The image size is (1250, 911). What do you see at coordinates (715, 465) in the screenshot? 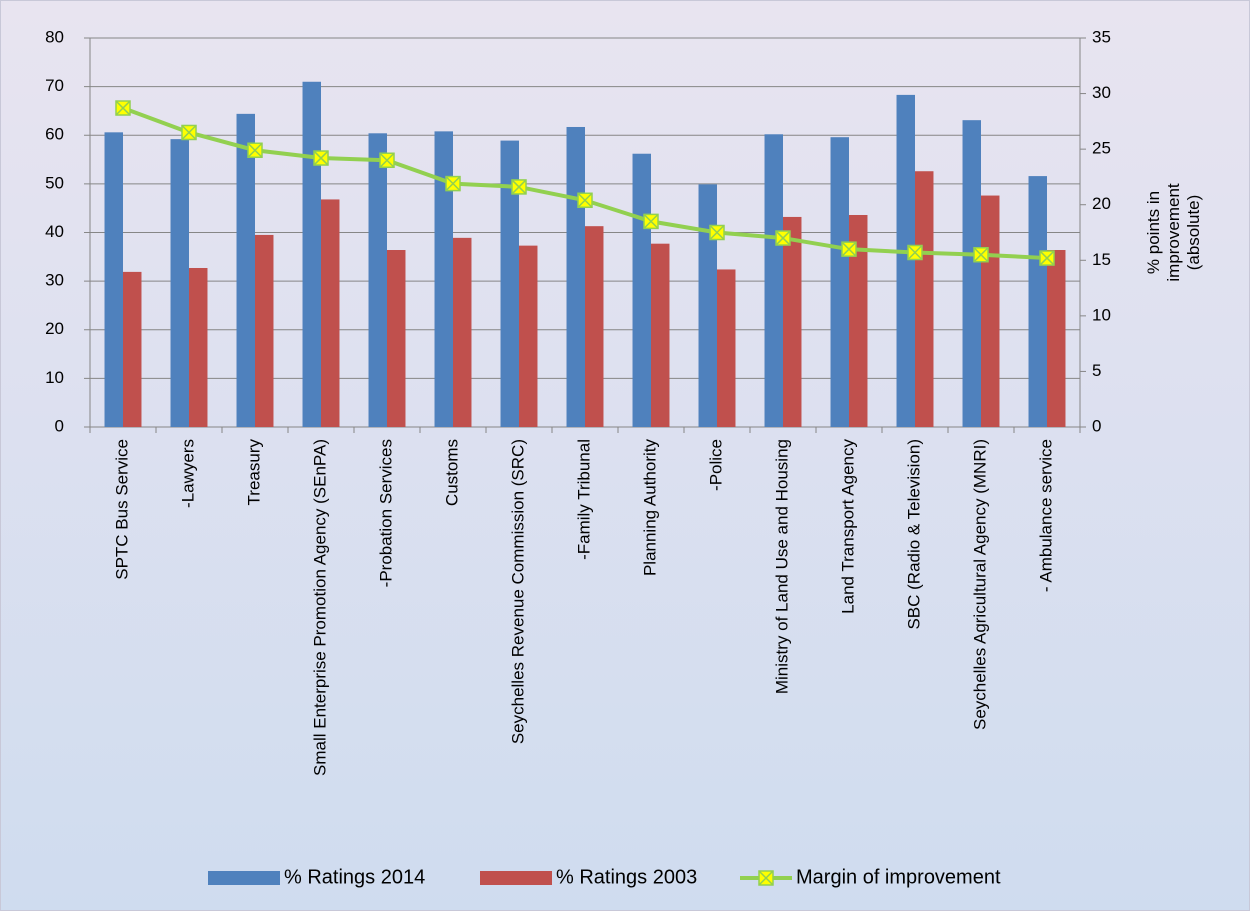
I see `x-tick-label: -Police` at bounding box center [715, 465].